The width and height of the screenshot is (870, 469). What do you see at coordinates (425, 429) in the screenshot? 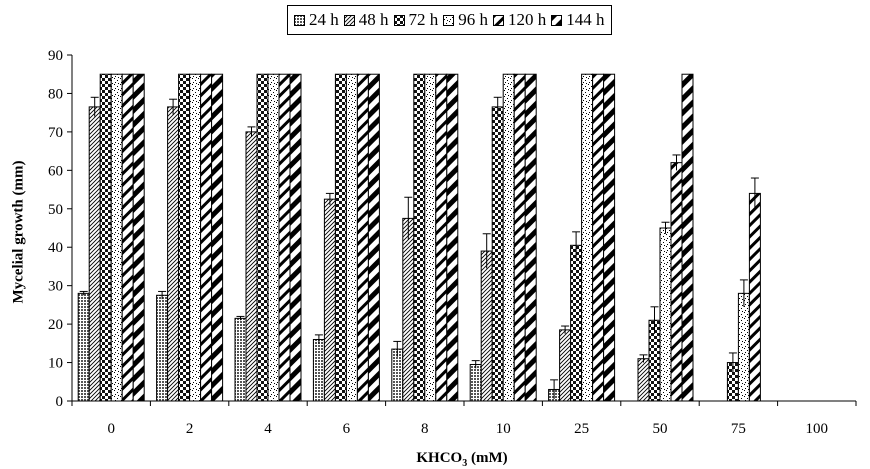
I see `x-tick-label: 8` at bounding box center [425, 429].